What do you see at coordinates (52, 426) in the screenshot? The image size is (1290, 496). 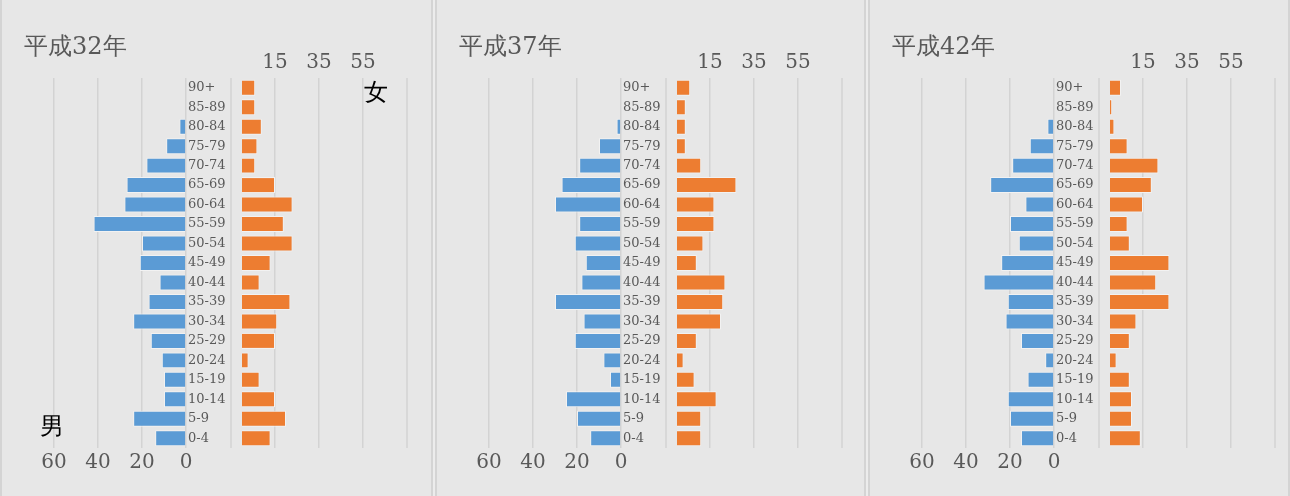 I see `annotation: 男` at bounding box center [52, 426].